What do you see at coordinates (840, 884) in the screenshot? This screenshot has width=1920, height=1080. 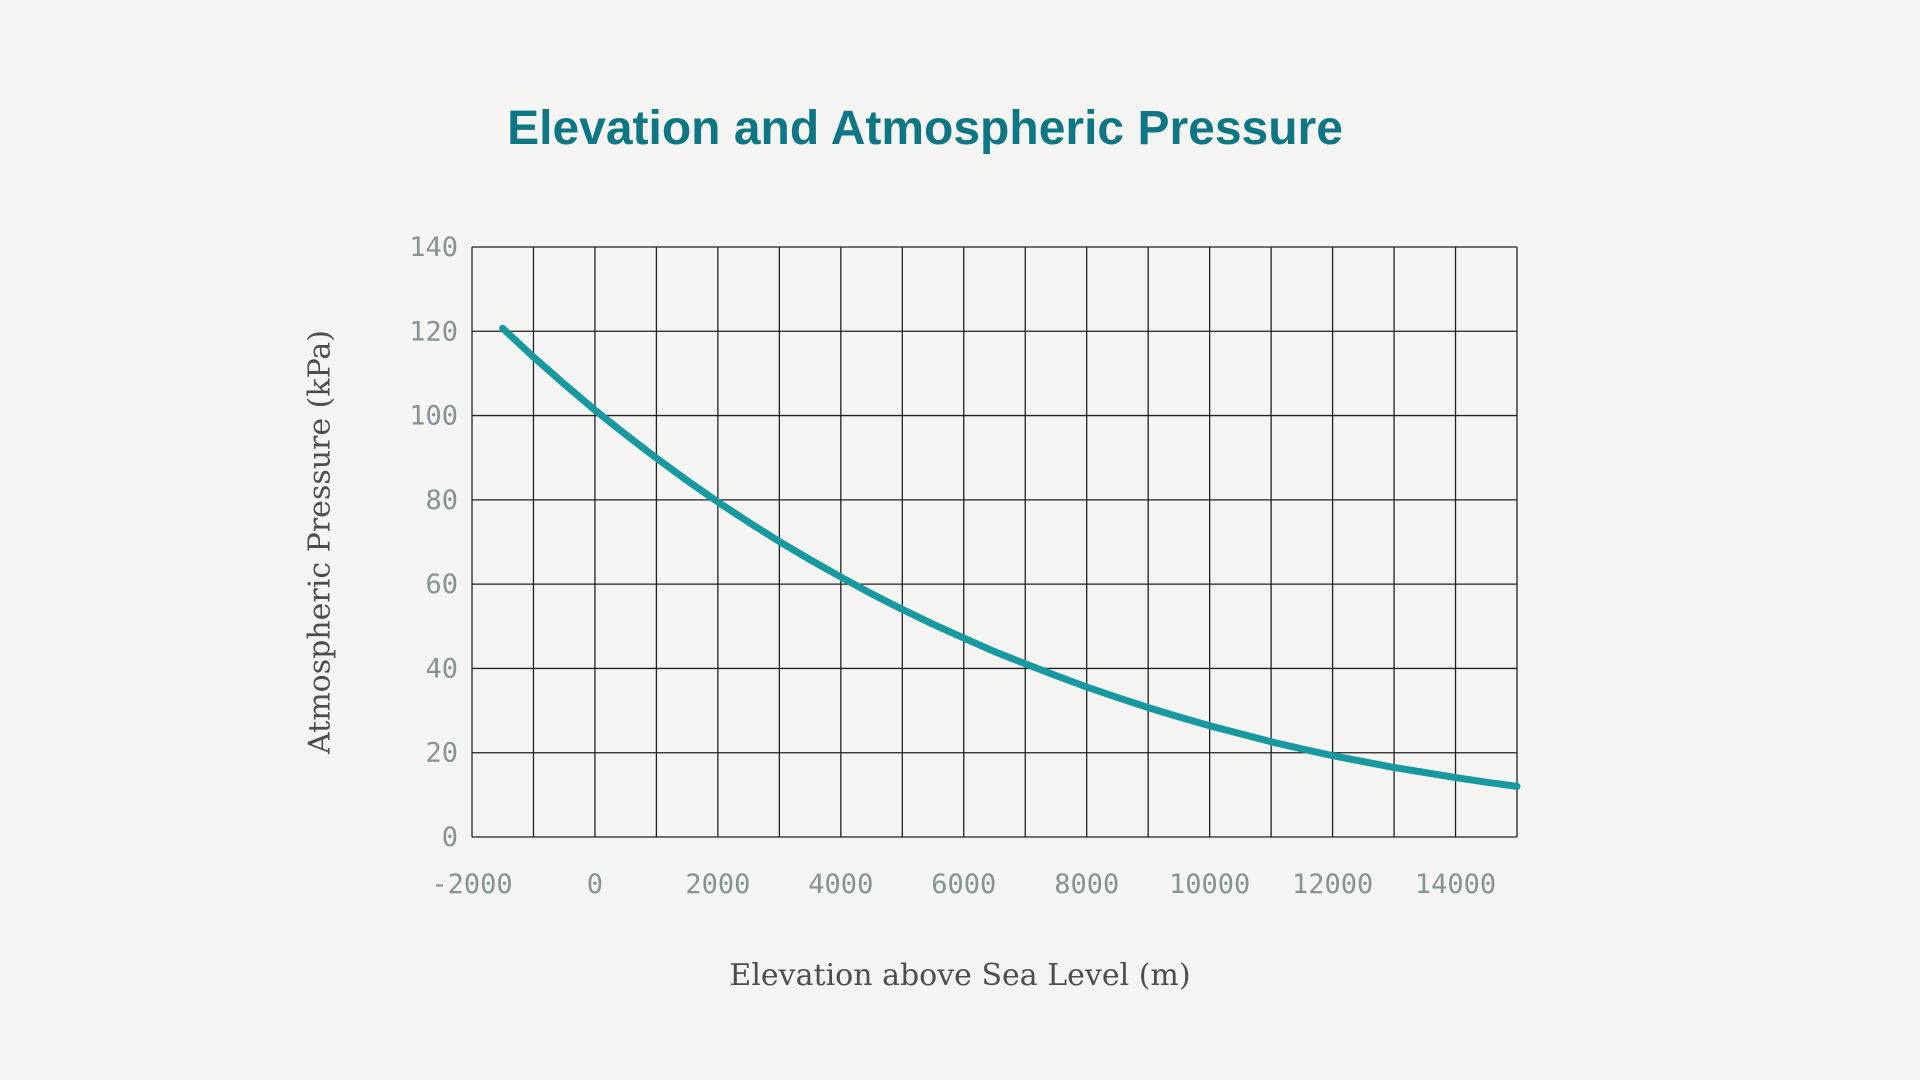 I see `x-tick-label: 4000` at bounding box center [840, 884].